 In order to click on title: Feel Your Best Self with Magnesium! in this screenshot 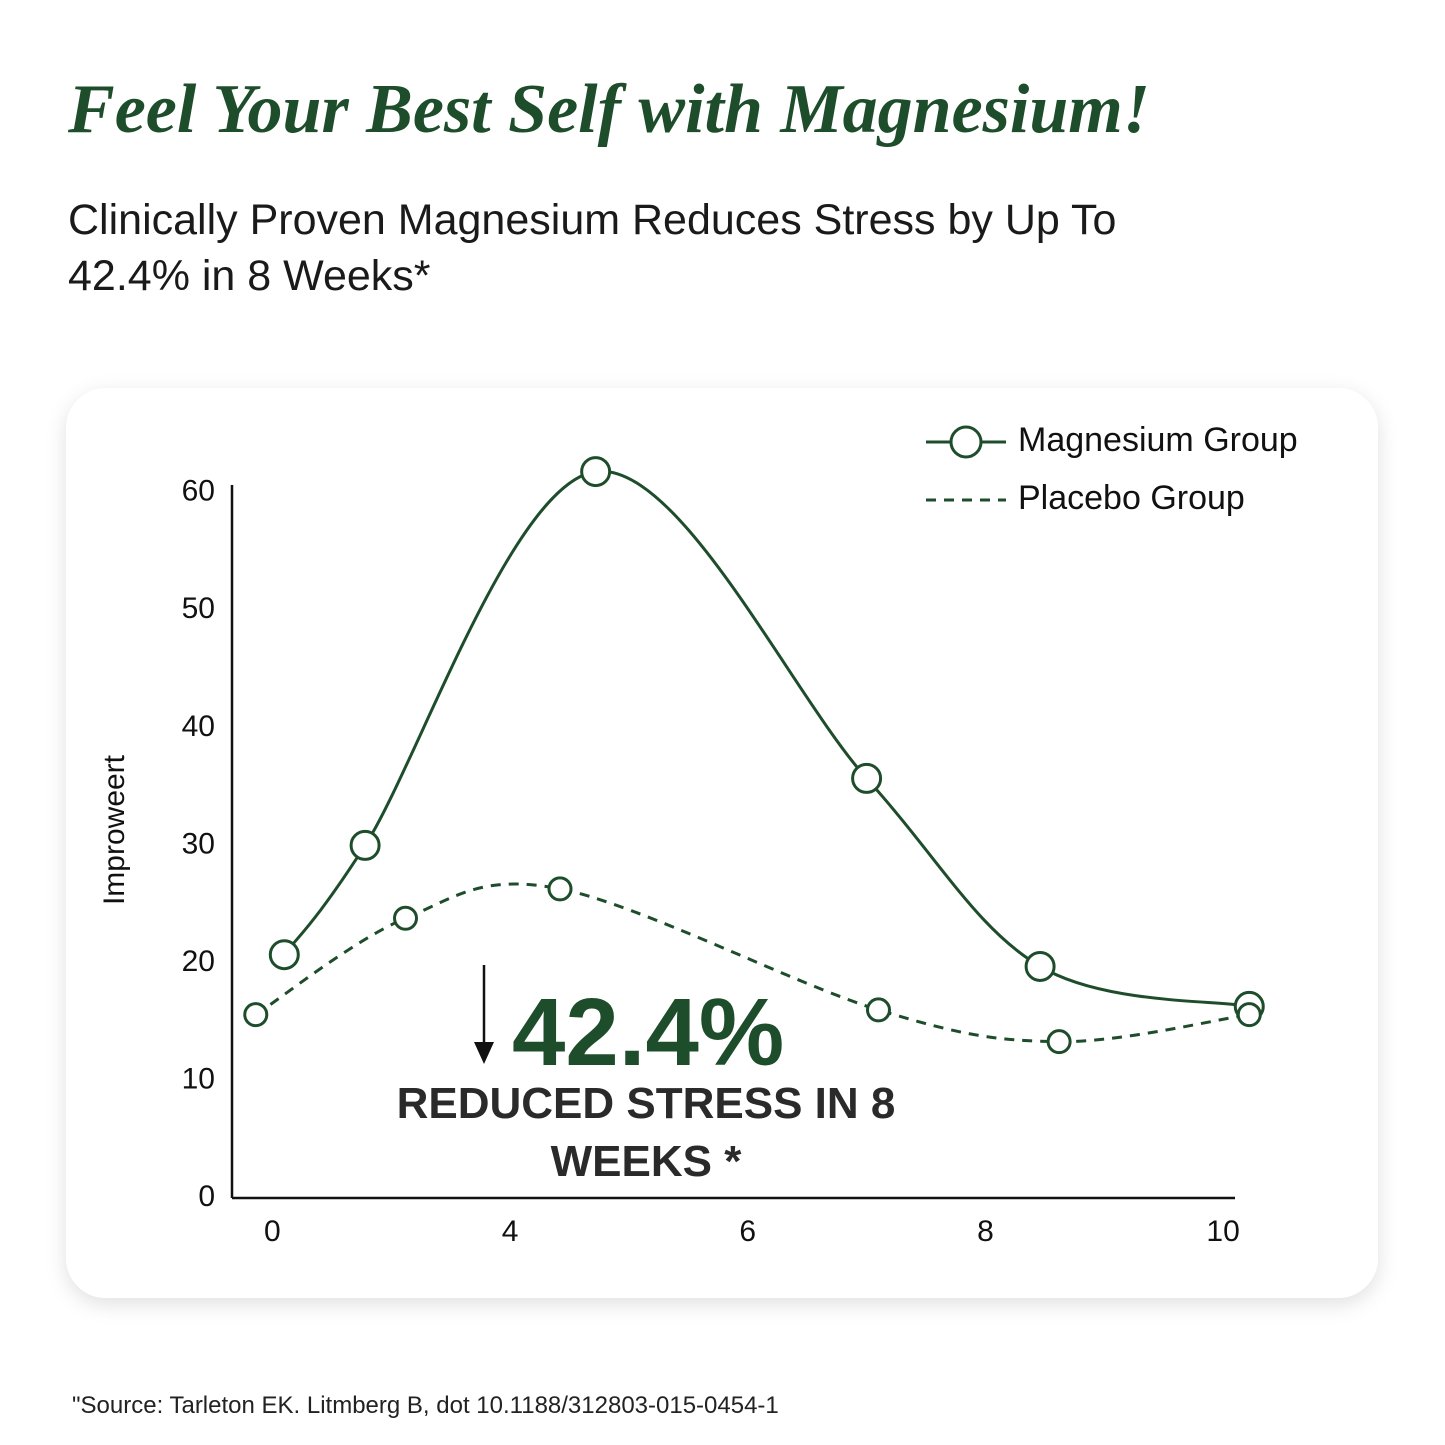, I will do `click(609, 109)`.